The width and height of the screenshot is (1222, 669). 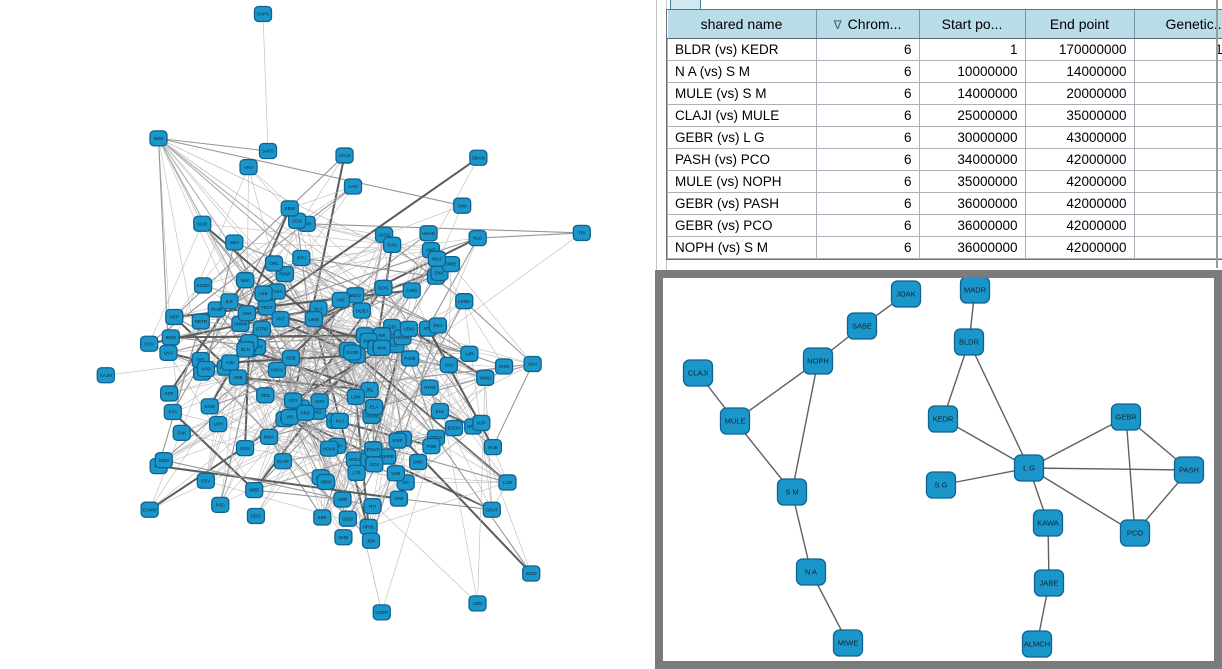 What do you see at coordinates (477, 603) in the screenshot?
I see `network-node: UDE` at bounding box center [477, 603].